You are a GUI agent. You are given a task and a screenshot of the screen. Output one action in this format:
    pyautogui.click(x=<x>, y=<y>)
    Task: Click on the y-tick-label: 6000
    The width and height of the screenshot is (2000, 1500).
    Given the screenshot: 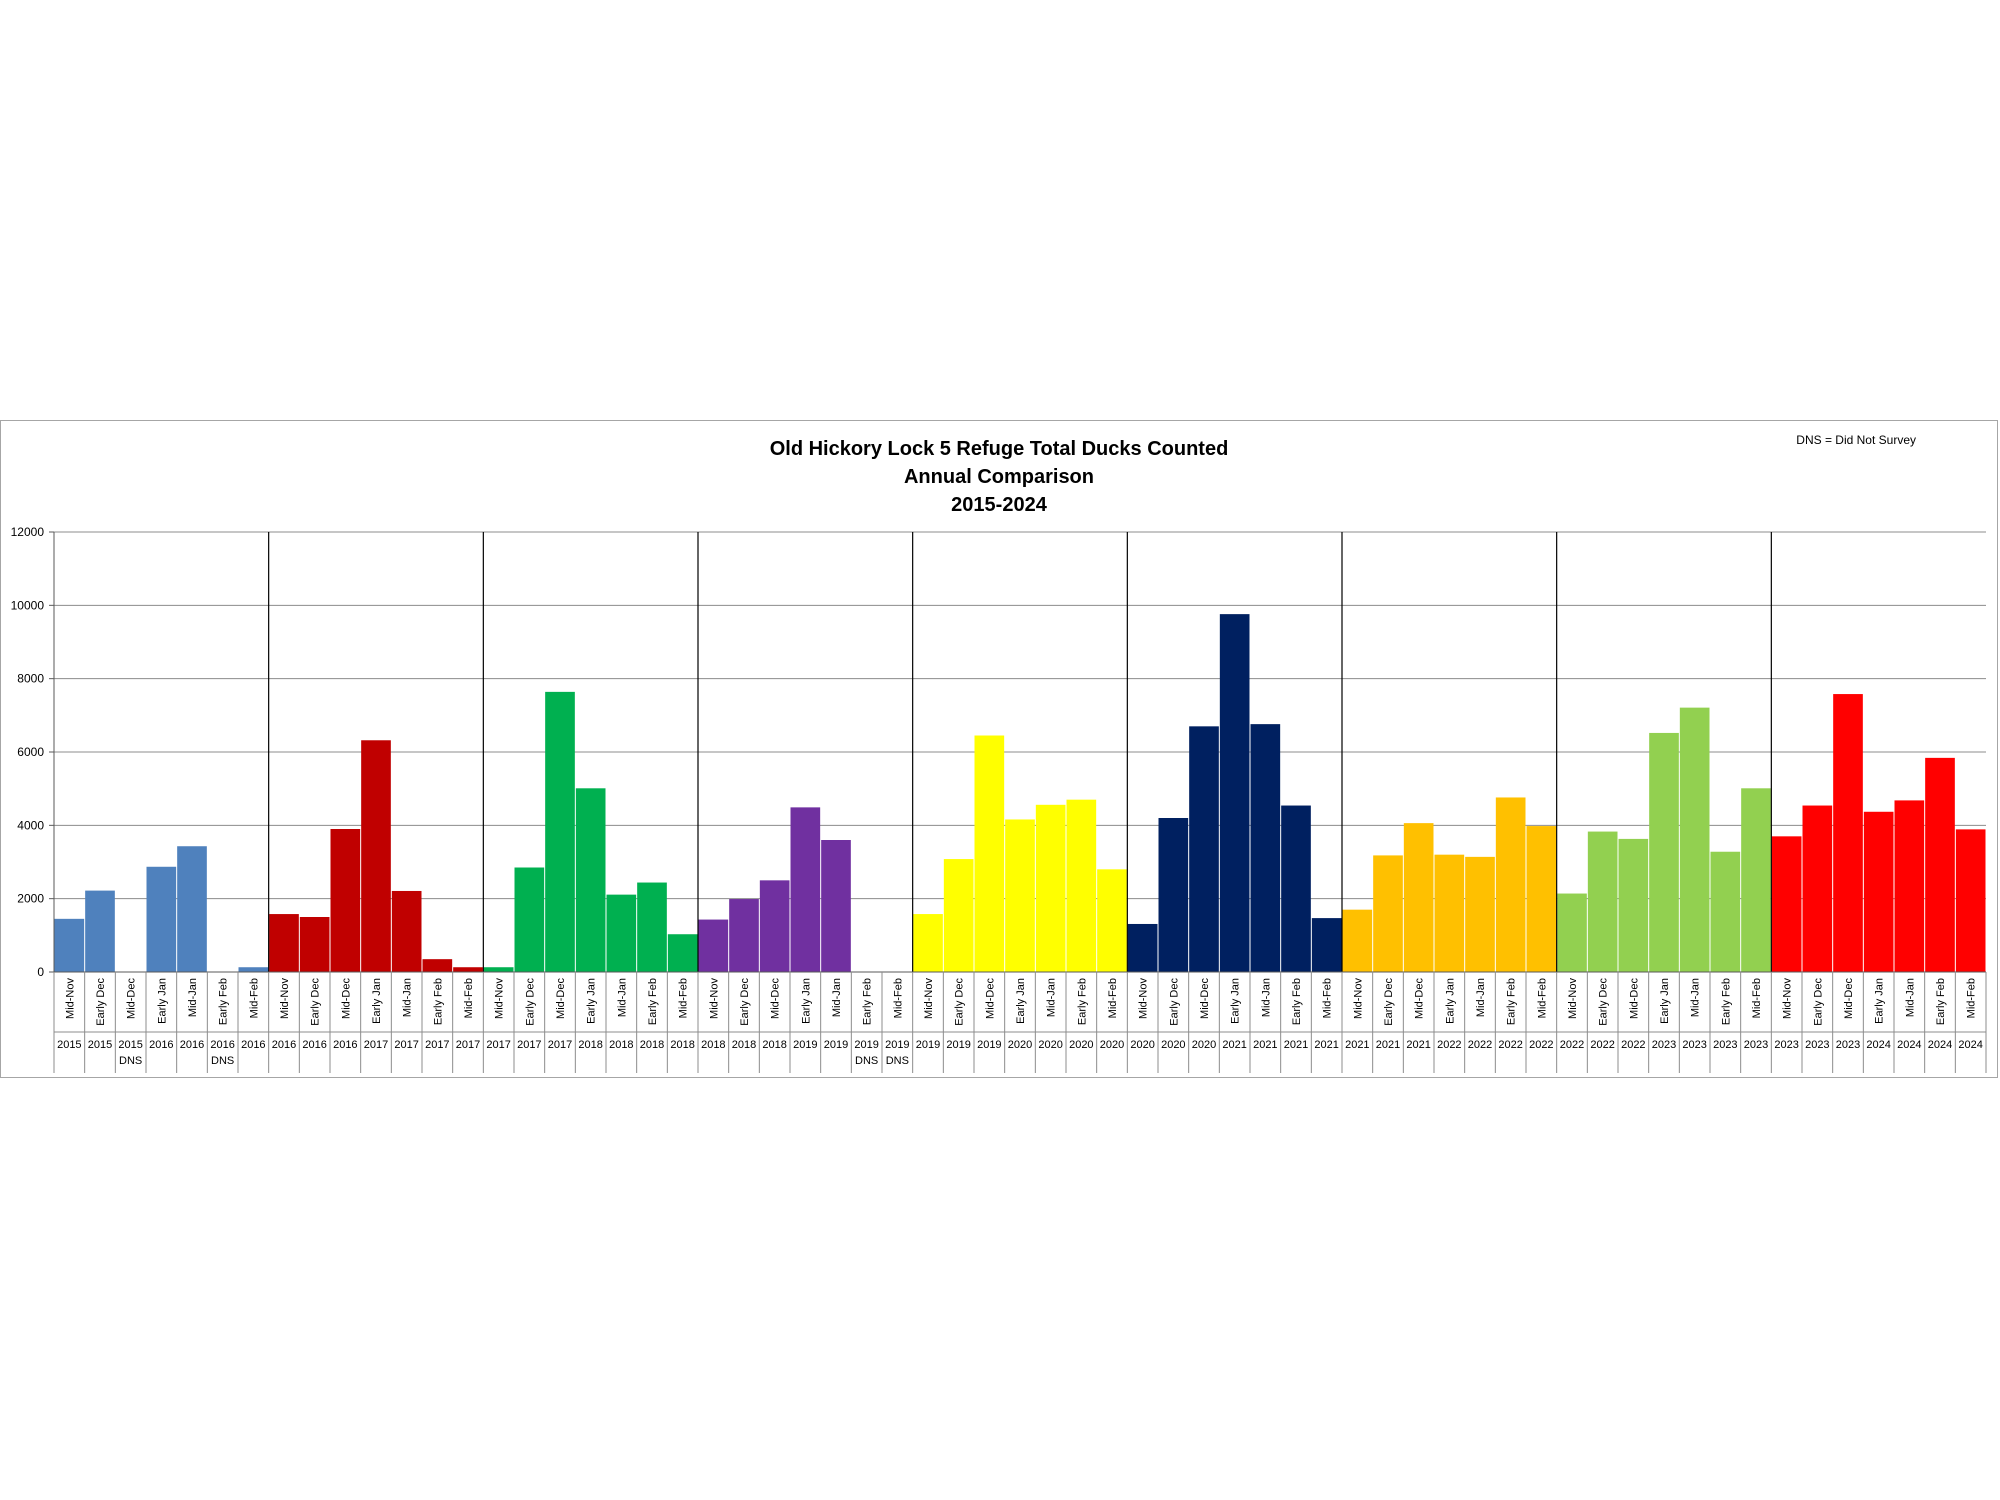 What is the action you would take?
    pyautogui.click(x=30, y=752)
    